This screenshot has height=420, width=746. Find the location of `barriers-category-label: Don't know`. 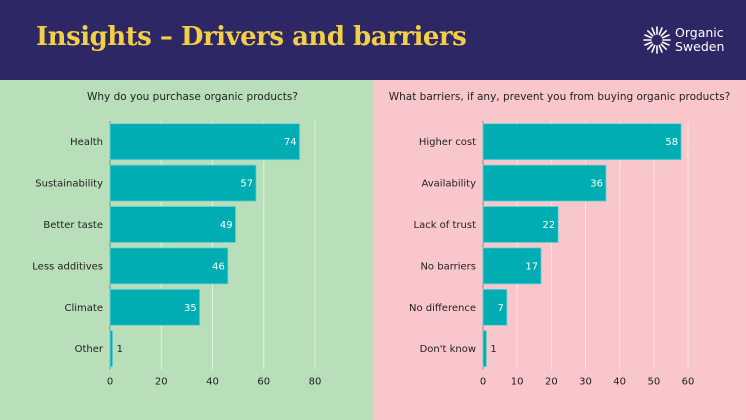

barriers-category-label: Don't know is located at coordinates (448, 349).